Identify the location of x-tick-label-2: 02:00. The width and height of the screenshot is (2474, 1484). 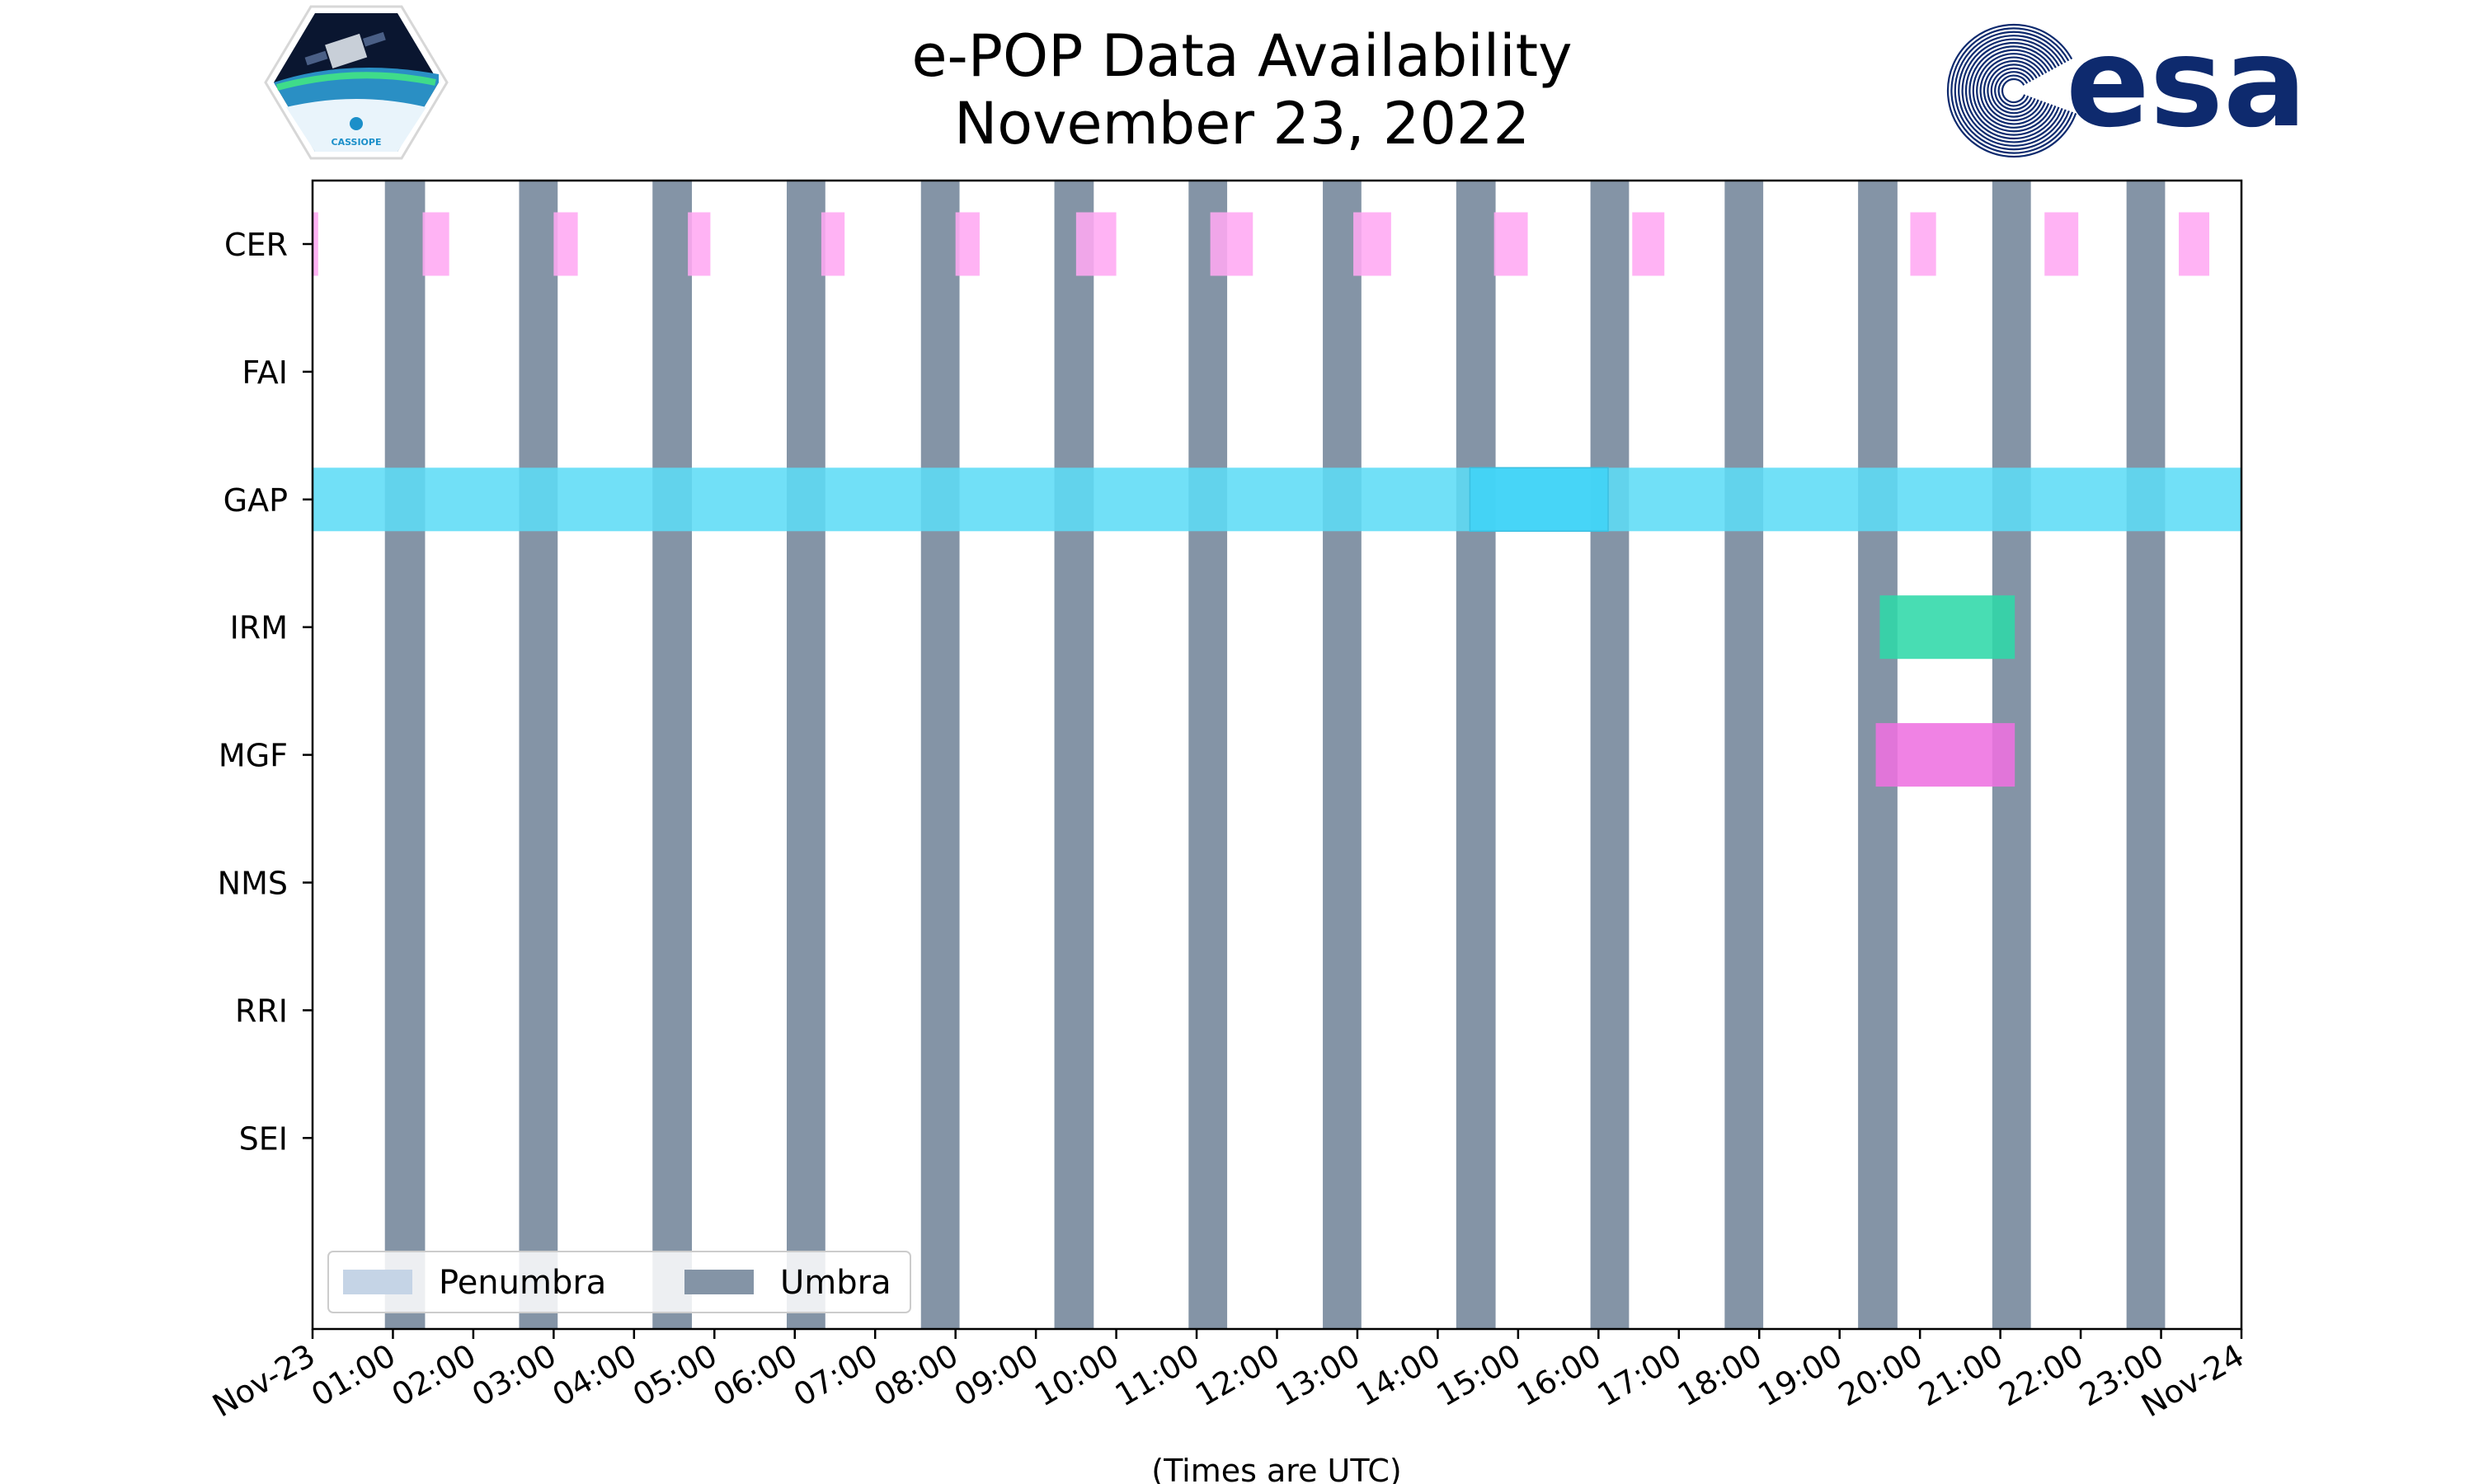
(434, 1375).